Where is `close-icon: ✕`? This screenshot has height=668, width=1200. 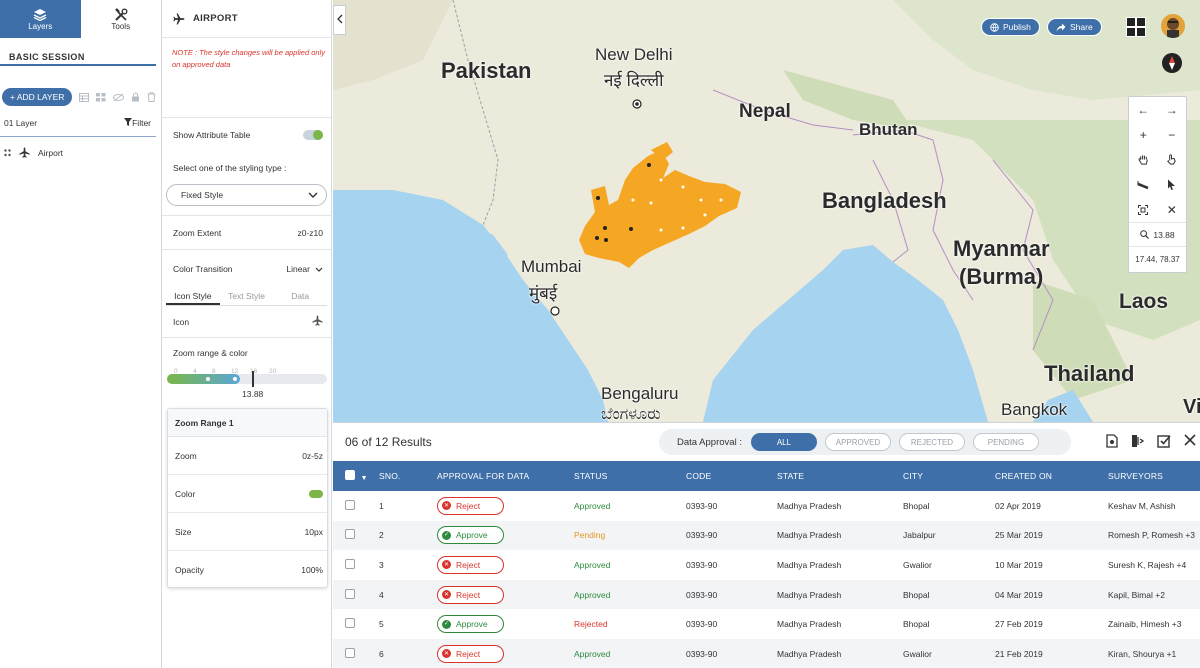 close-icon: ✕ is located at coordinates (1171, 209).